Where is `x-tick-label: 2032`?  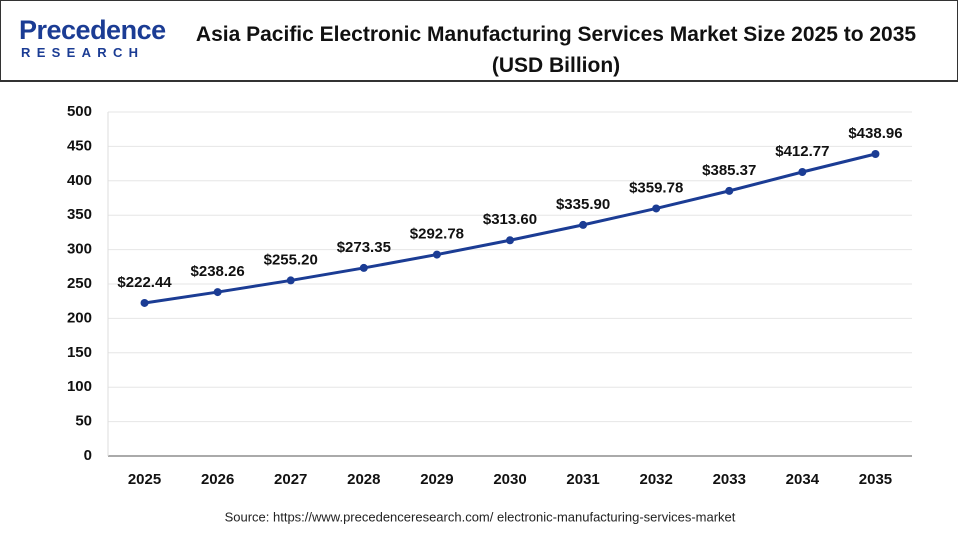
x-tick-label: 2032 is located at coordinates (655, 479).